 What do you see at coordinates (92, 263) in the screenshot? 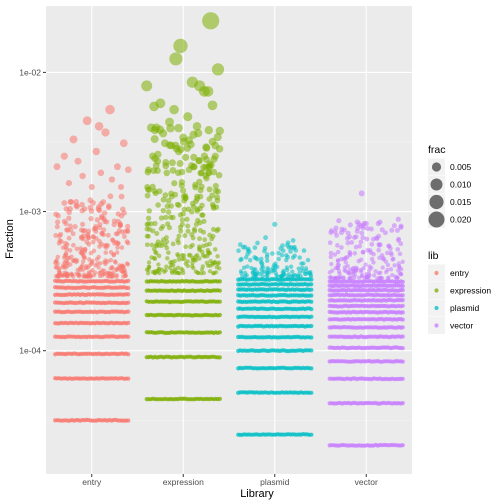
I see `series-entry` at bounding box center [92, 263].